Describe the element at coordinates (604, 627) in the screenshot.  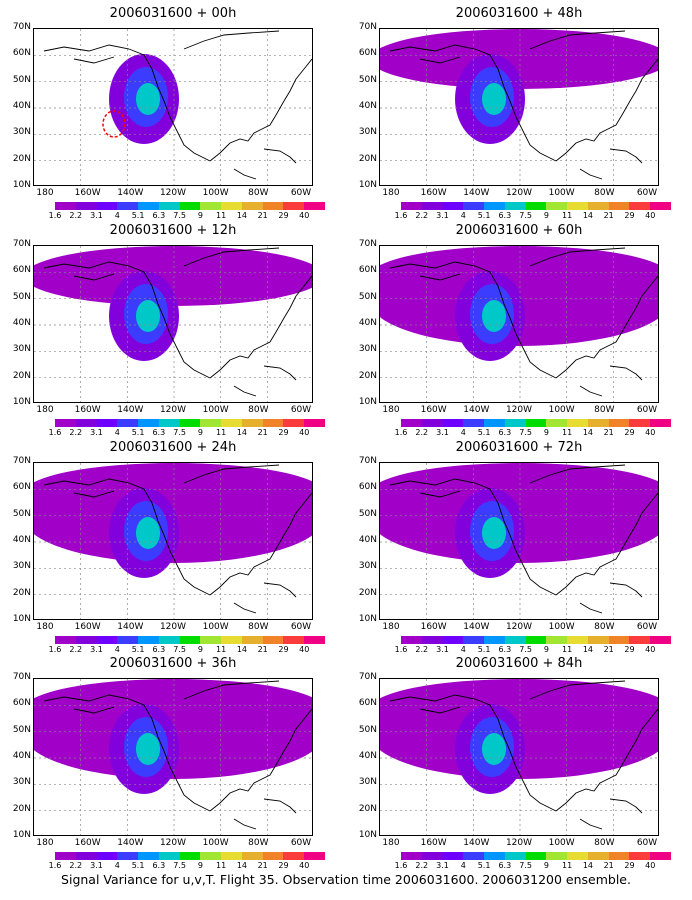
I see `lon-tick-label: 80W` at that location.